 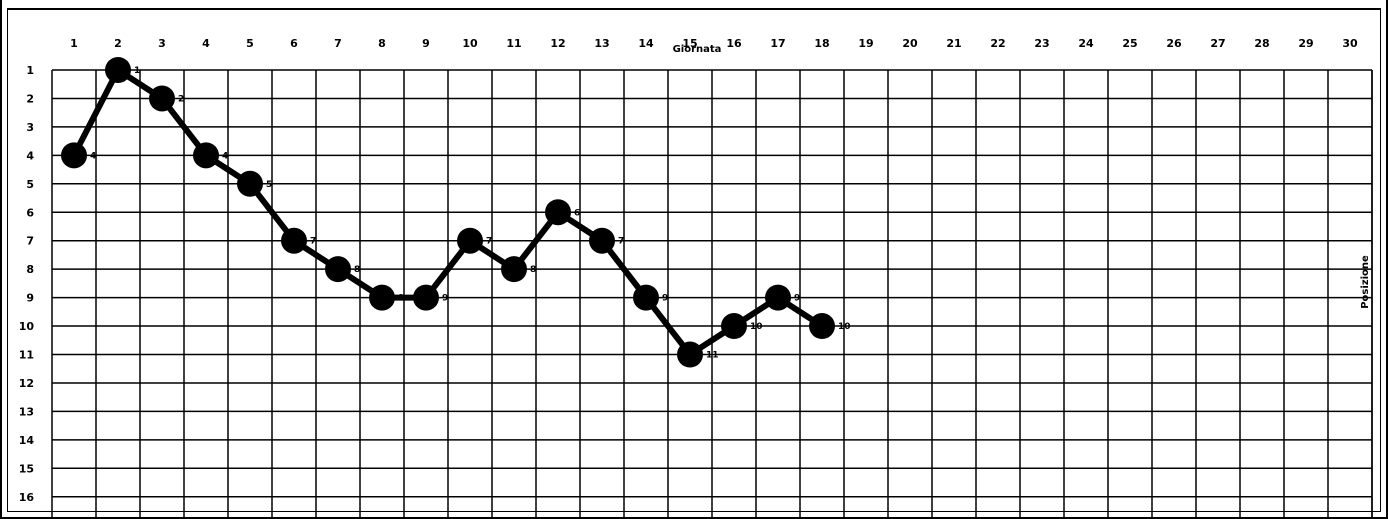 I want to click on y-tick-label: 16, so click(x=27, y=497).